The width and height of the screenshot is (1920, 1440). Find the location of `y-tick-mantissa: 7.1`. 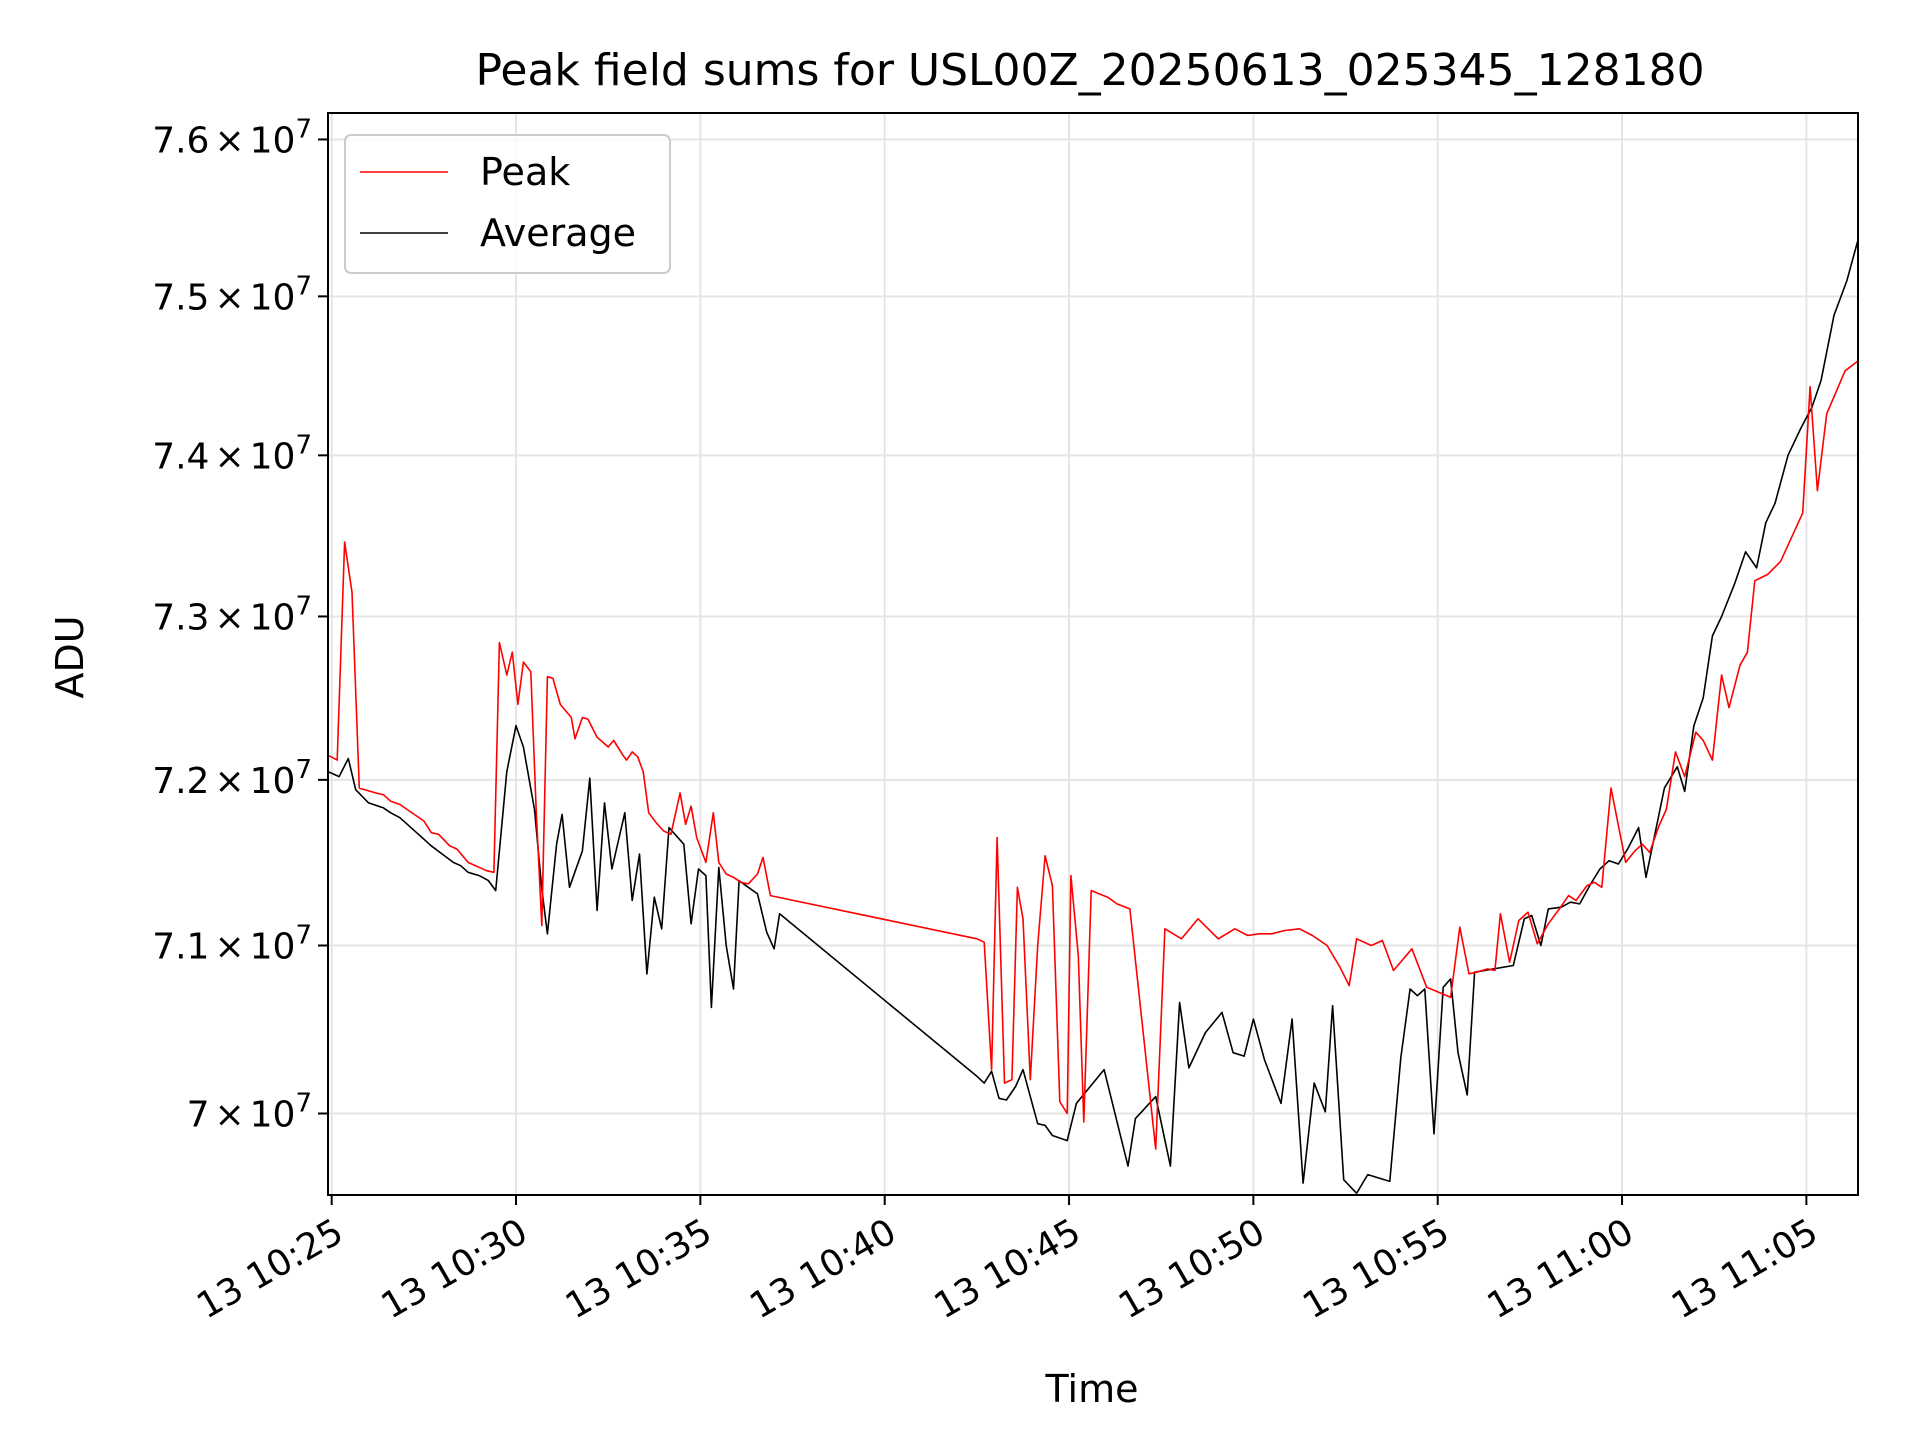

y-tick-mantissa: 7.1 is located at coordinates (180, 946).